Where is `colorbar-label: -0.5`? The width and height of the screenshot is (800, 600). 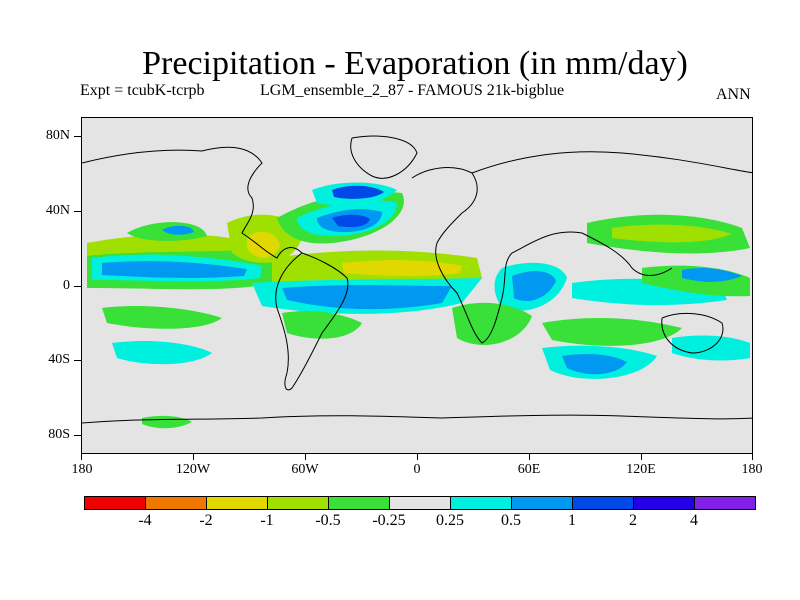 colorbar-label: -0.5 is located at coordinates (328, 520).